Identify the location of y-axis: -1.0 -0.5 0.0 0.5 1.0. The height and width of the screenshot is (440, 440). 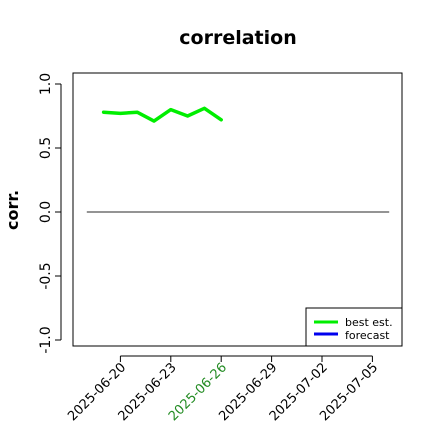
(50, 213).